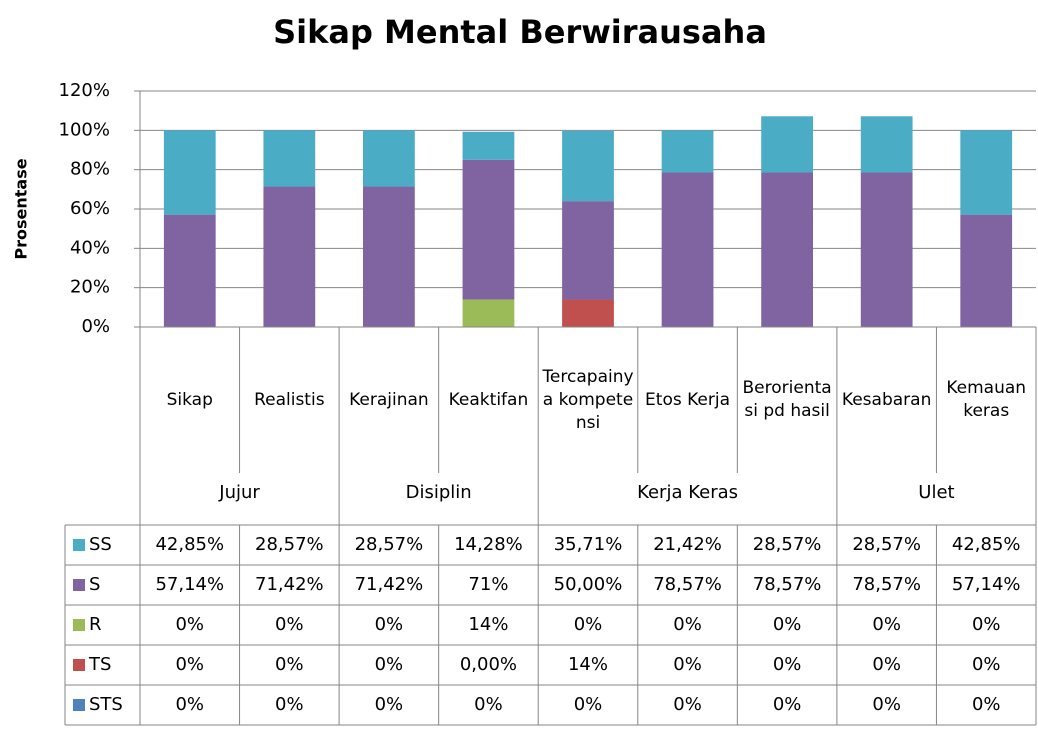 The height and width of the screenshot is (744, 1038). What do you see at coordinates (488, 584) in the screenshot?
I see `table-value: 71%` at bounding box center [488, 584].